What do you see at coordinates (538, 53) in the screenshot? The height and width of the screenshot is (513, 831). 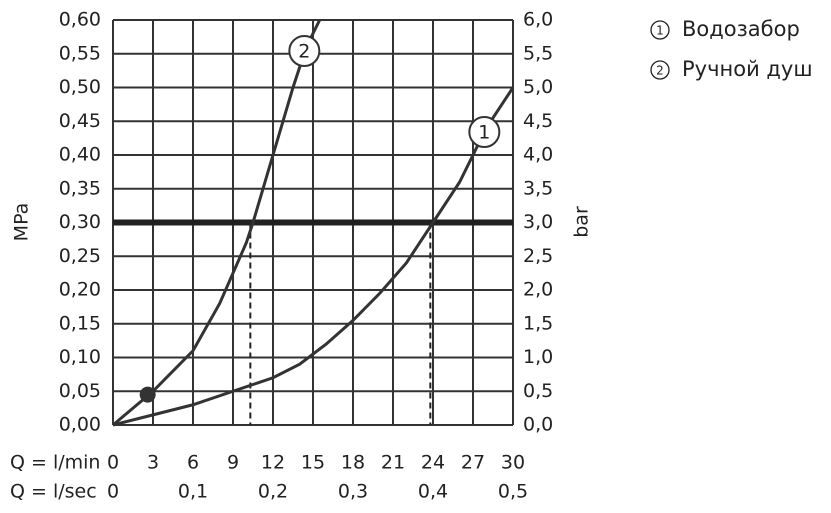 I see `y2-tick-label: 5,5` at bounding box center [538, 53].